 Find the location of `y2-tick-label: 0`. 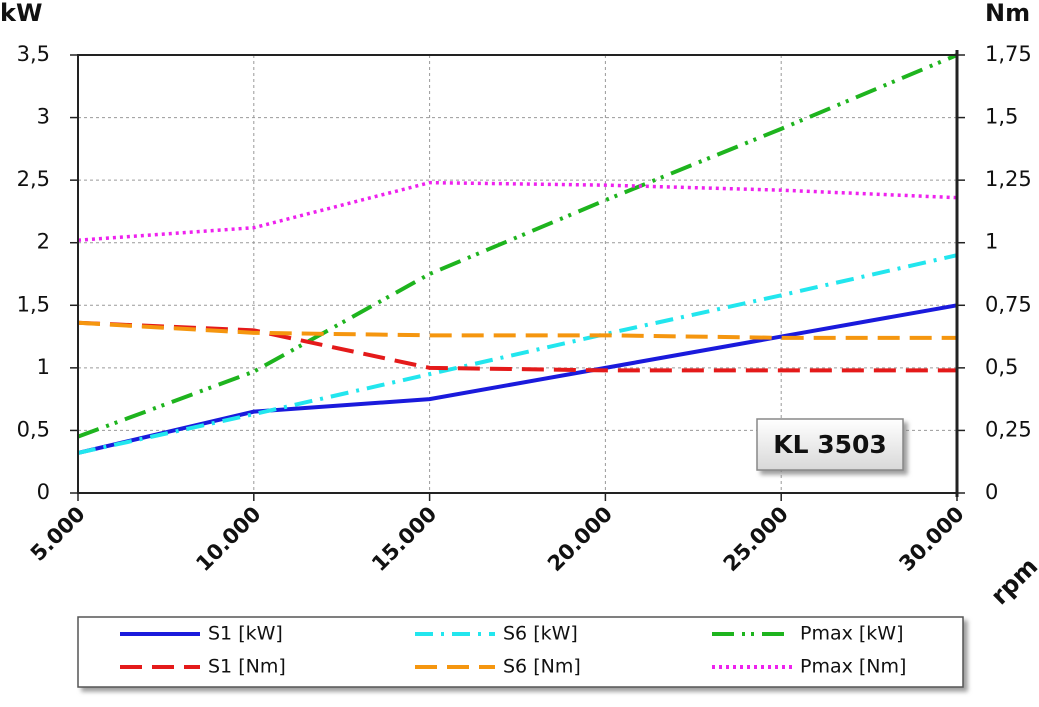

y2-tick-label: 0 is located at coordinates (991, 492).